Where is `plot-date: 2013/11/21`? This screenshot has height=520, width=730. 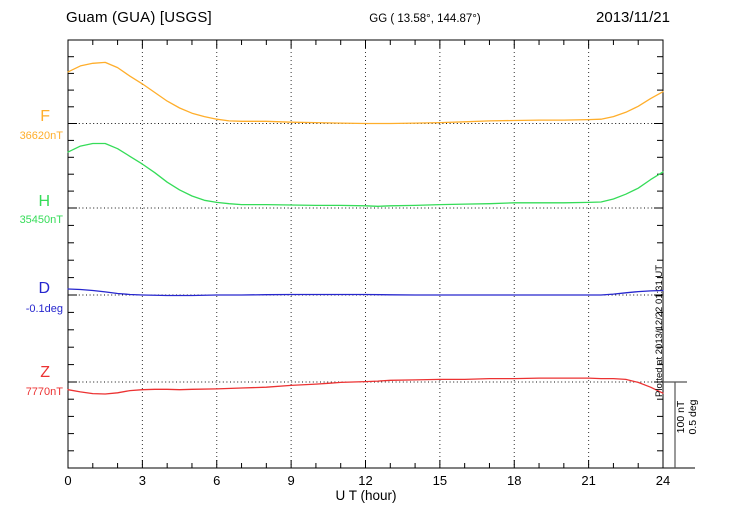 plot-date: 2013/11/21 is located at coordinates (633, 17).